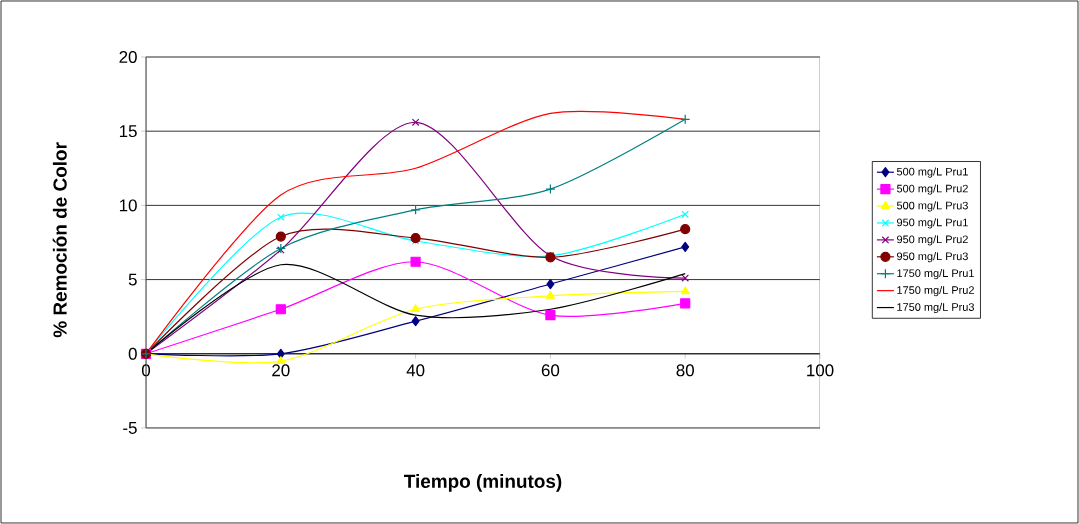  Describe the element at coordinates (932, 172) in the screenshot. I see `legend-label: 500 mg/L Pru1` at that location.